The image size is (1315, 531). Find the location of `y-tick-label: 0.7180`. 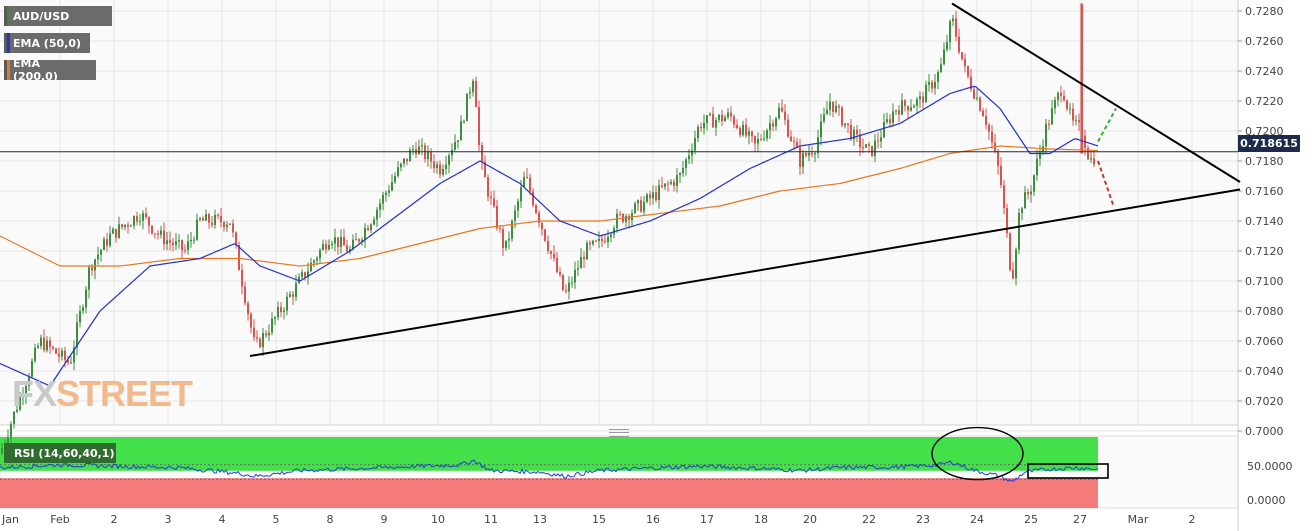

y-tick-label: 0.7180 is located at coordinates (1264, 161).